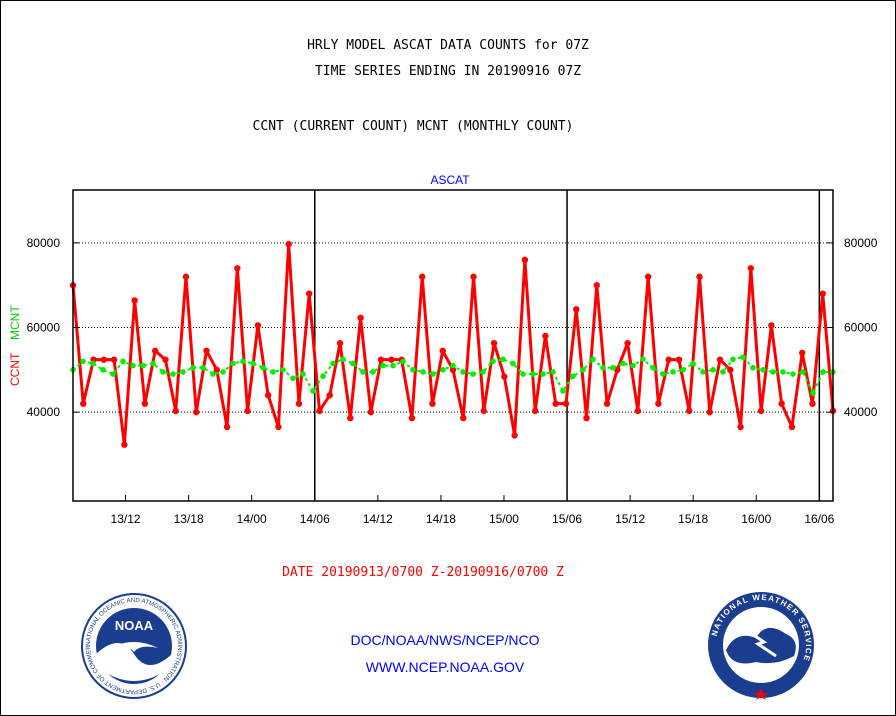 Image resolution: width=896 pixels, height=716 pixels. I want to click on noaa-logo-label: NOAA, so click(134, 625).